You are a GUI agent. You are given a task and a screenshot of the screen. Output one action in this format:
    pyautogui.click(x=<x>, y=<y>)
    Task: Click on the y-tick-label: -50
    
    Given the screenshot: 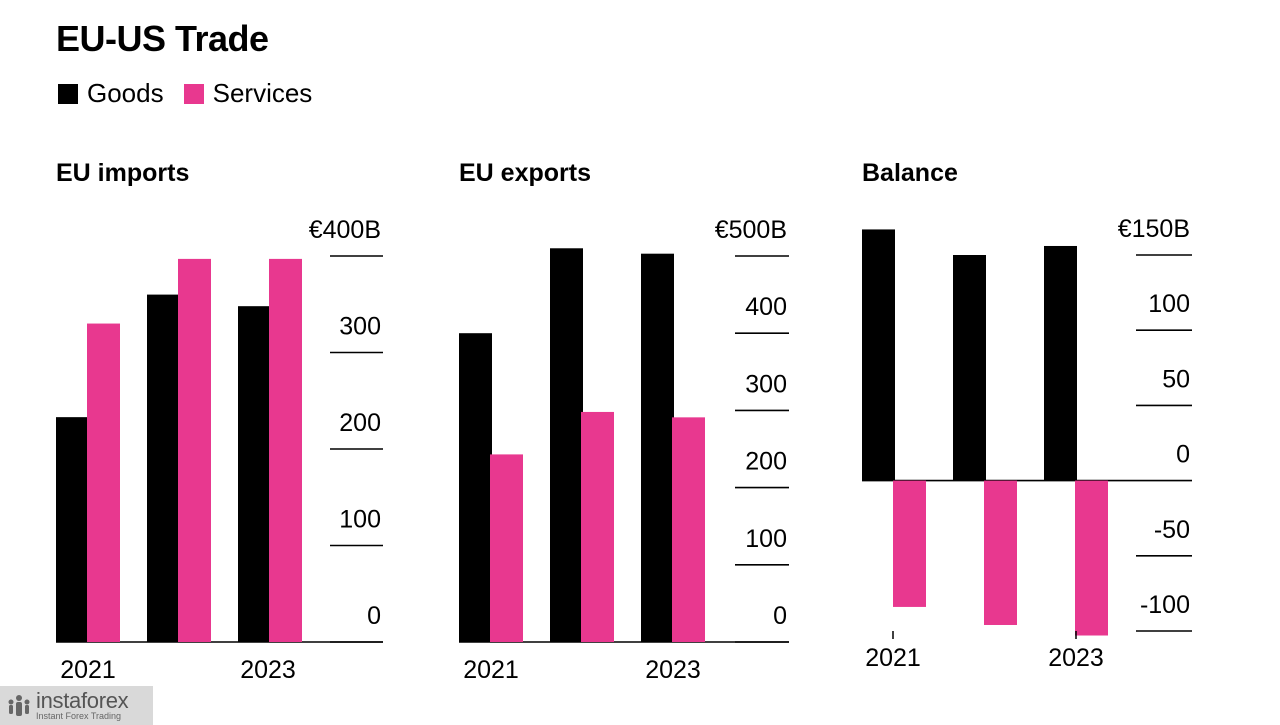 What is the action you would take?
    pyautogui.click(x=1172, y=530)
    